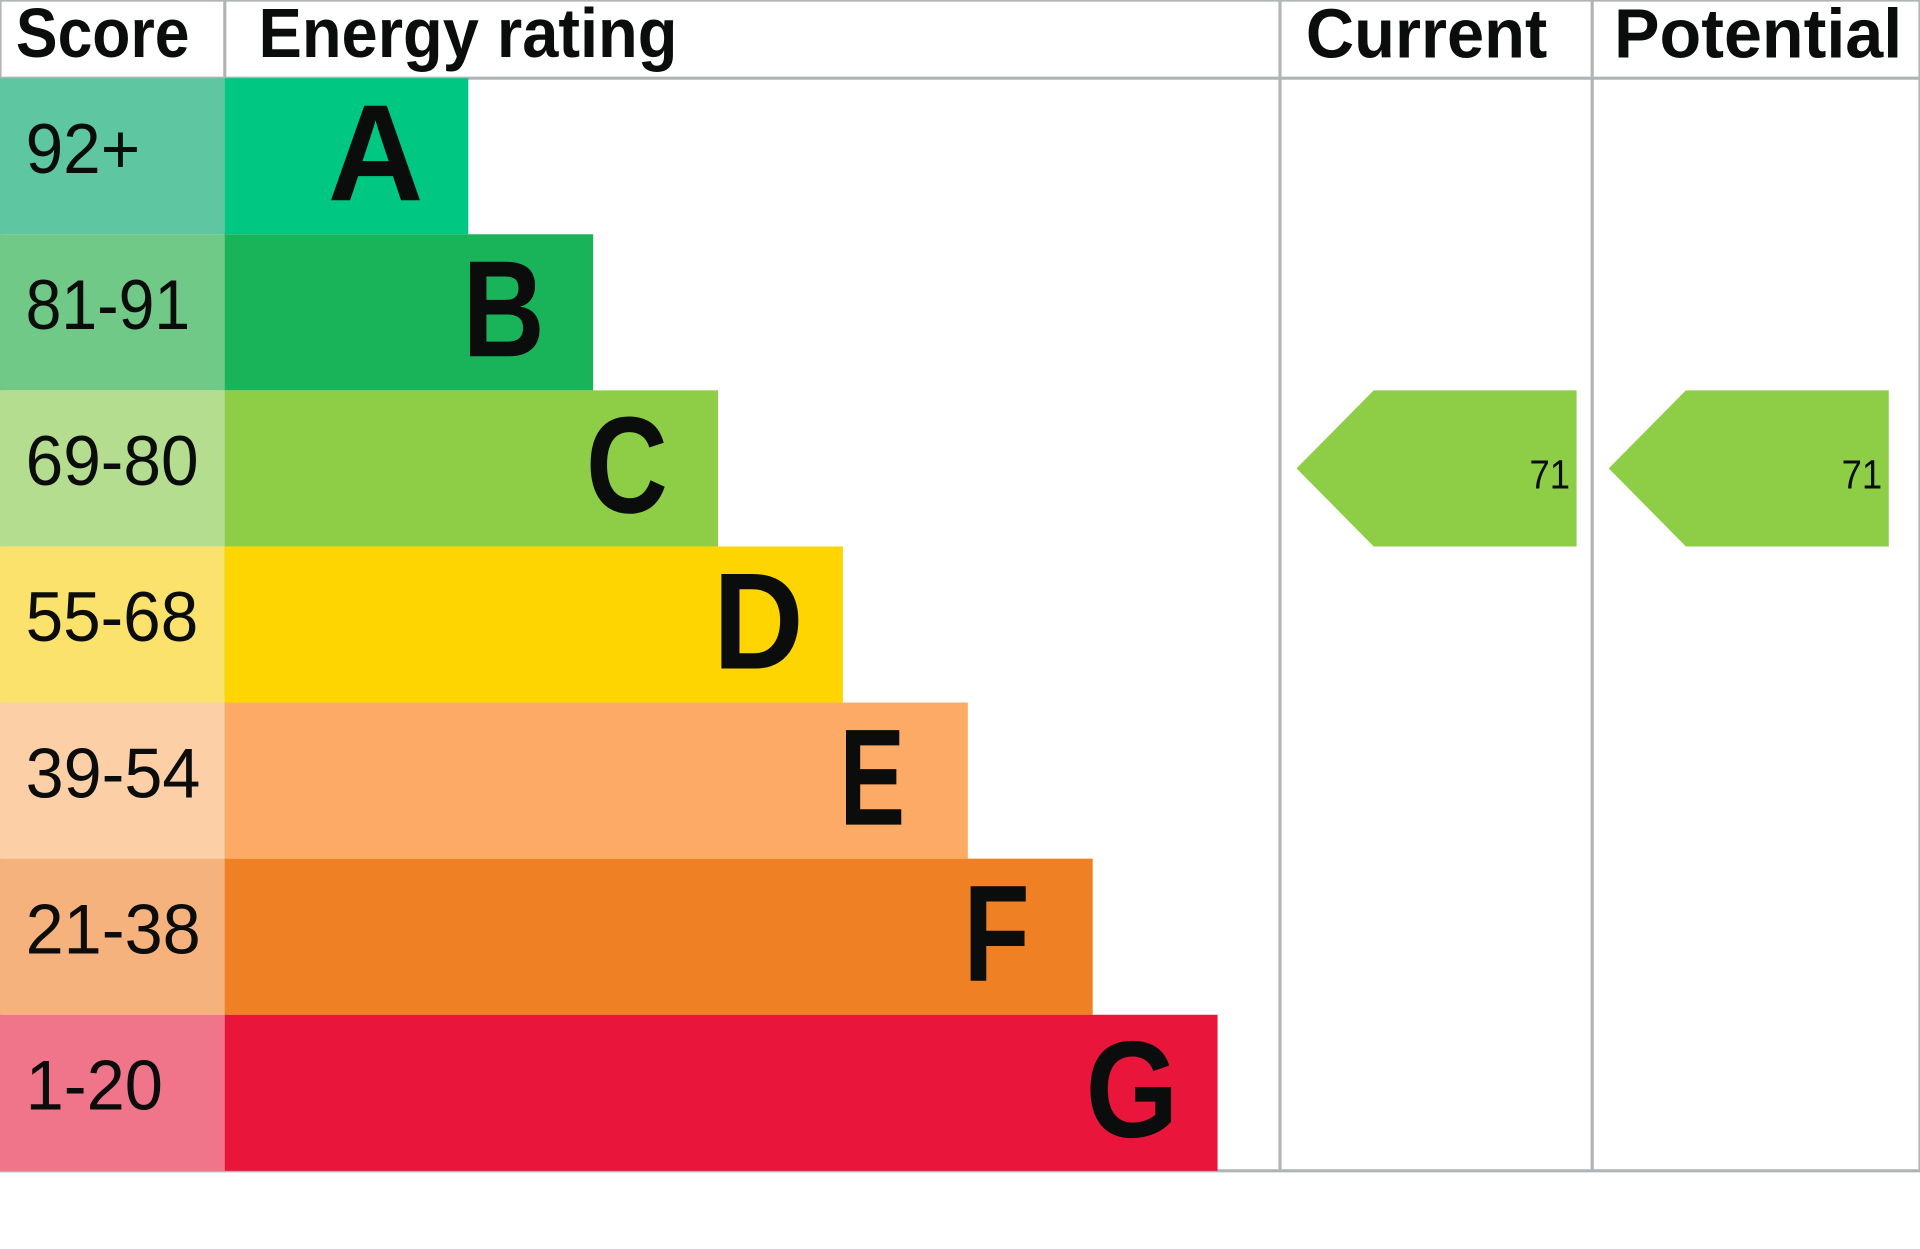 This screenshot has height=1249, width=1920. What do you see at coordinates (996, 934) in the screenshot?
I see `svg-text: F` at bounding box center [996, 934].